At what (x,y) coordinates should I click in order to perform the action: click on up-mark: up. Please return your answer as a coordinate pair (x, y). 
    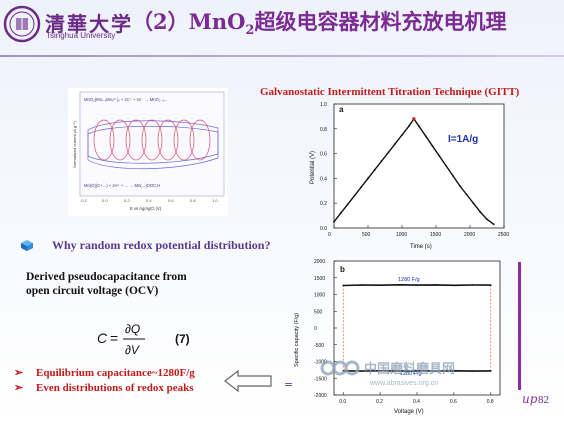
    Looking at the image, I should click on (530, 399).